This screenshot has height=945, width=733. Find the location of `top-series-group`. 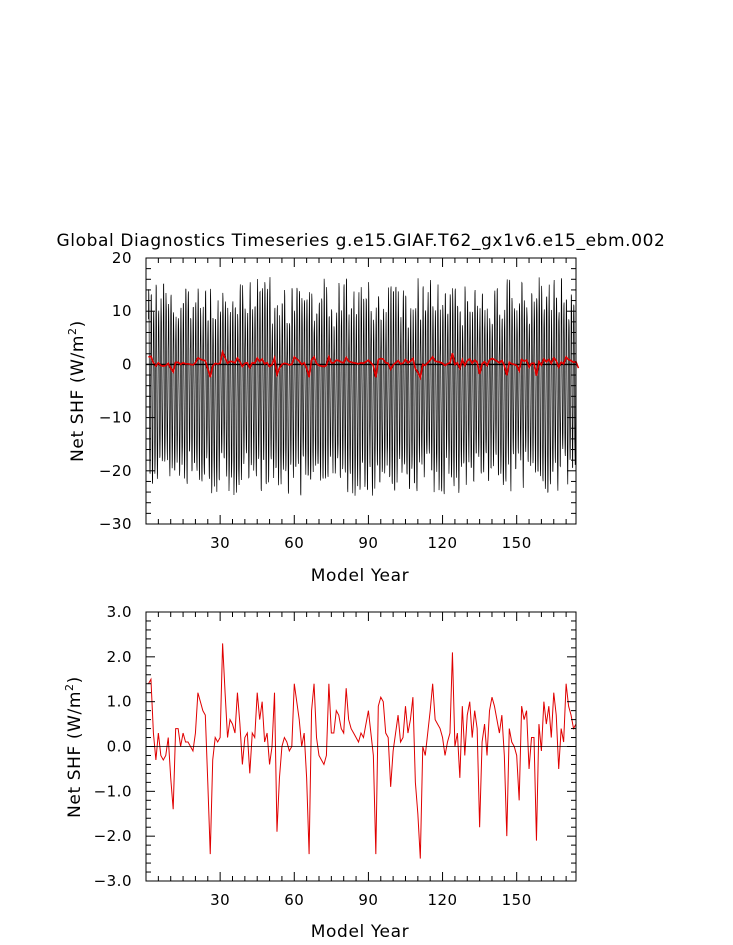

top-series-group is located at coordinates (362, 386).